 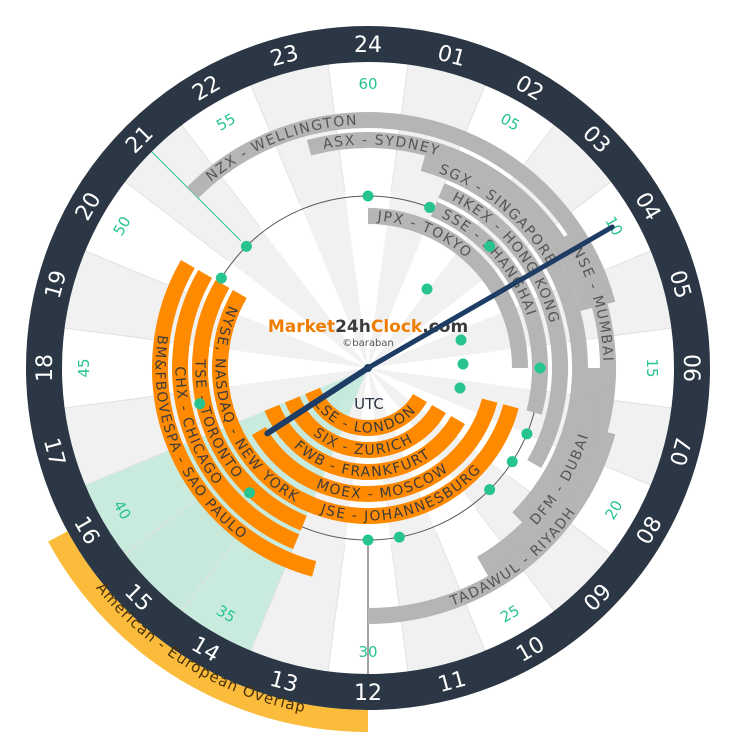 I want to click on brand-part-24: 24, so click(x=347, y=327).